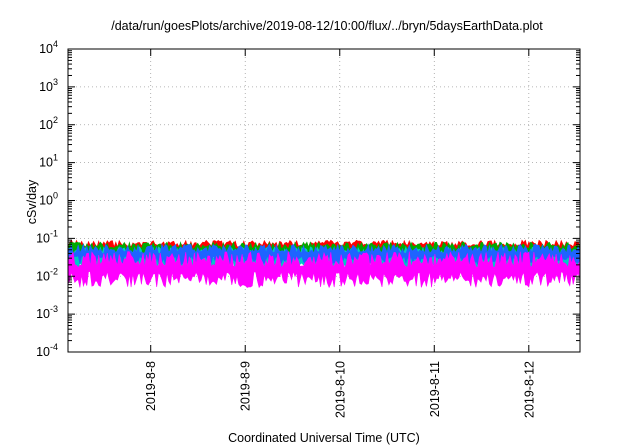 Image resolution: width=640 pixels, height=448 pixels. Describe the element at coordinates (54, 233) in the screenshot. I see `y-tick-exponent: -1` at that location.